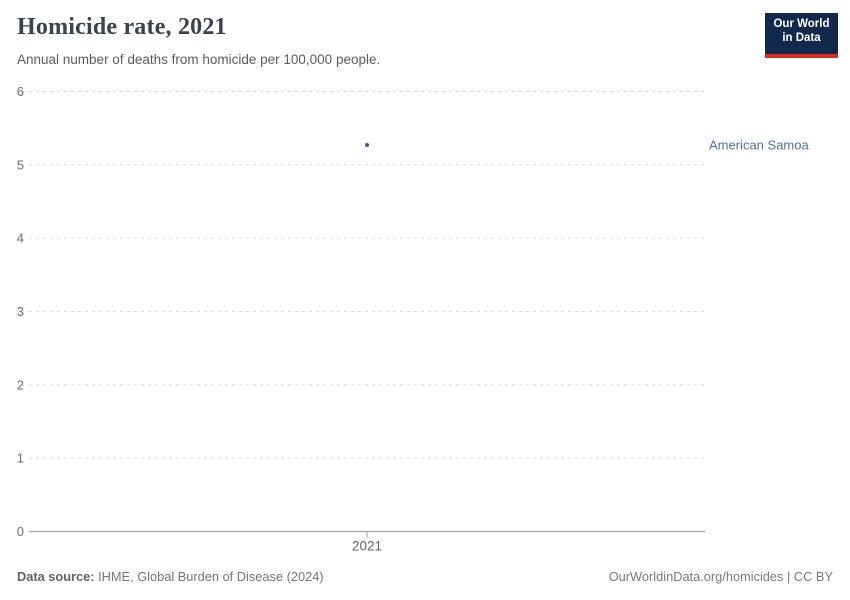 The image size is (850, 600). I want to click on y-axis-tick-label: 6, so click(20, 92).